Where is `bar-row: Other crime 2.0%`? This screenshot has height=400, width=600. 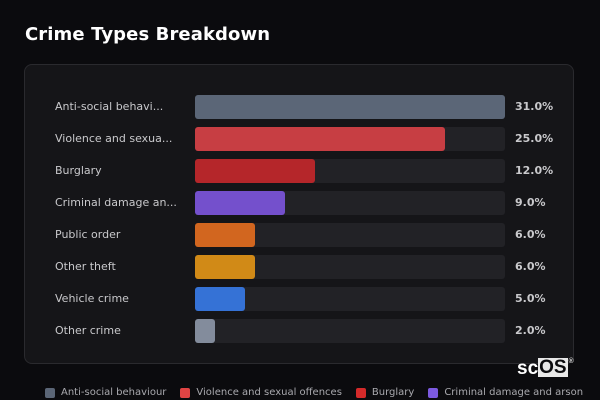 bar-row: Other crime 2.0% is located at coordinates (300, 331).